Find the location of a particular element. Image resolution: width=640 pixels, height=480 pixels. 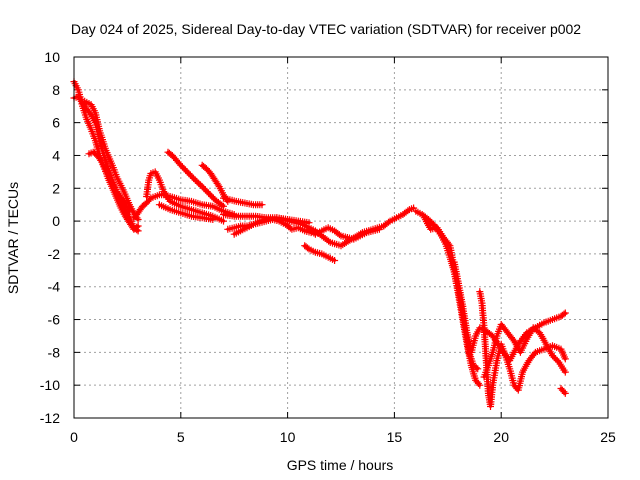

y-tick-label: -10 is located at coordinates (50, 385).